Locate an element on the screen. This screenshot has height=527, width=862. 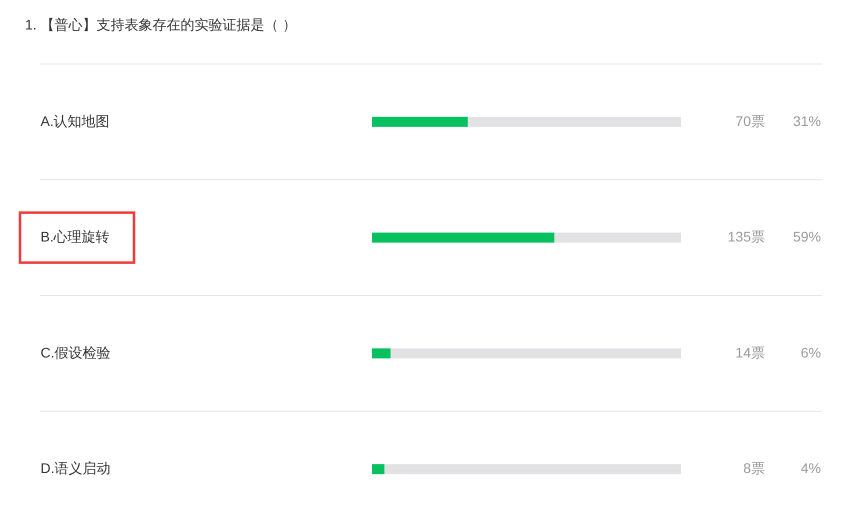
data-label: 31% is located at coordinates (806, 120).